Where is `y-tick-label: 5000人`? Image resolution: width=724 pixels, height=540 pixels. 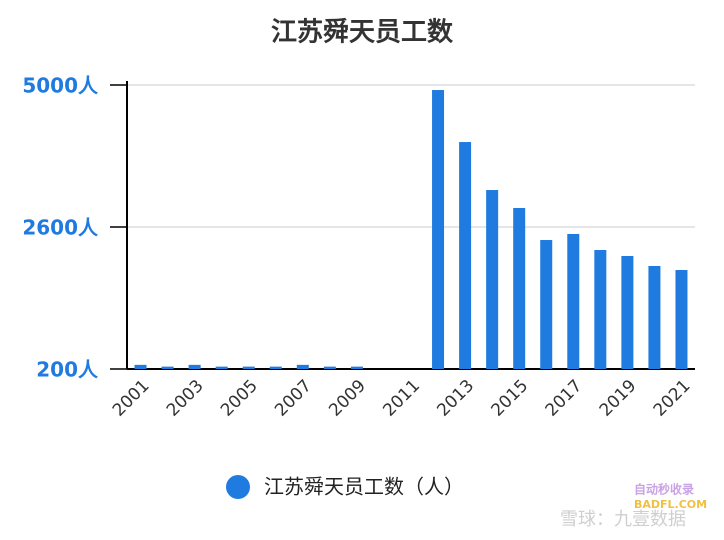
y-tick-label: 5000人 is located at coordinates (60, 86).